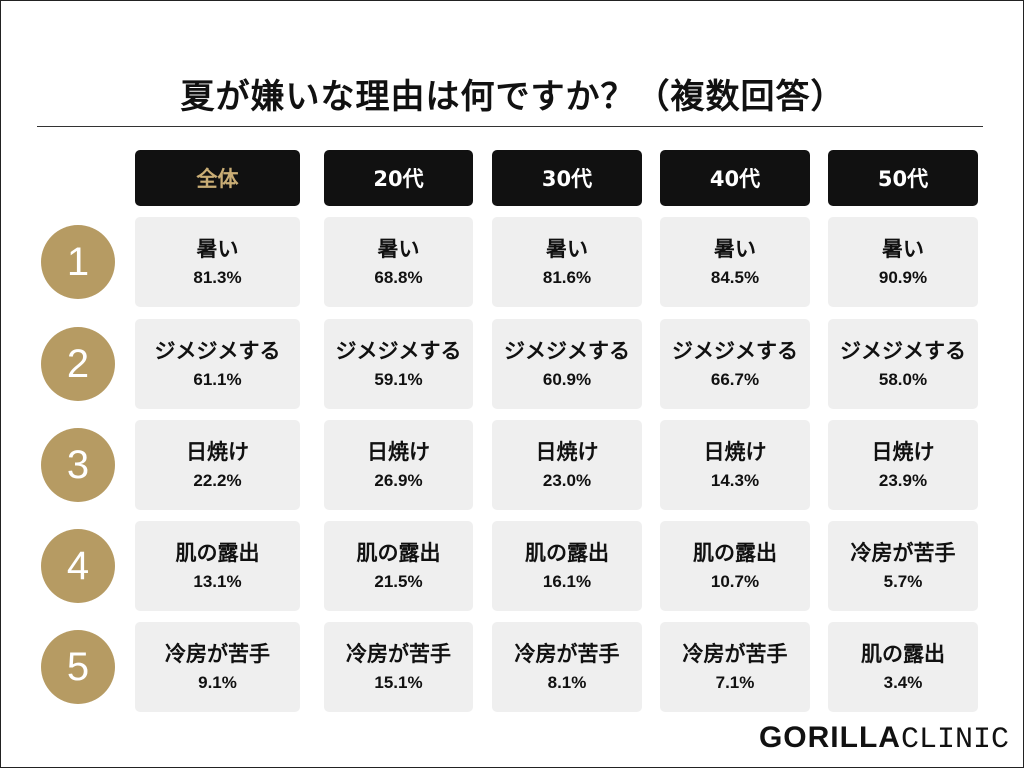 The height and width of the screenshot is (768, 1024). What do you see at coordinates (829, 737) in the screenshot?
I see `logo-text-gorilla: GORILLA` at bounding box center [829, 737].